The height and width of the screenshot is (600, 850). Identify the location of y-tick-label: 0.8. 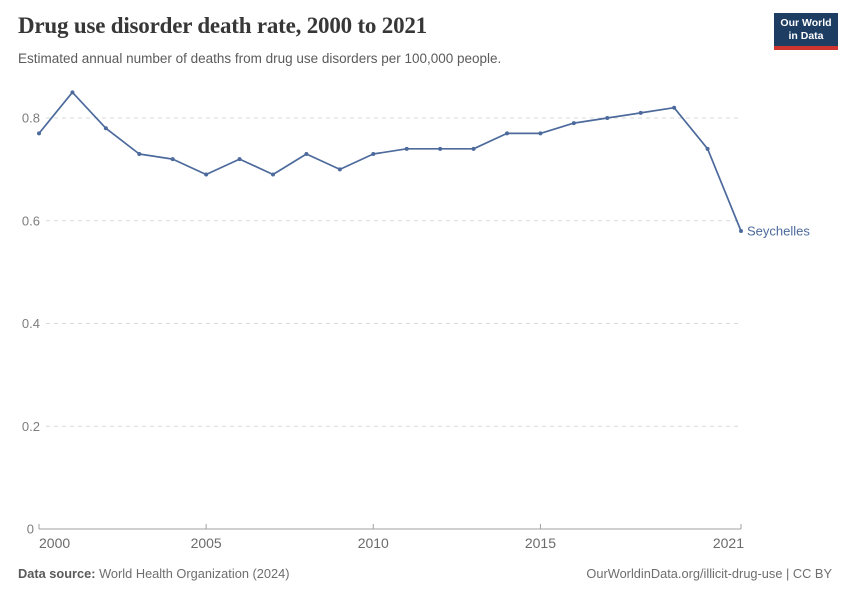
(31, 118).